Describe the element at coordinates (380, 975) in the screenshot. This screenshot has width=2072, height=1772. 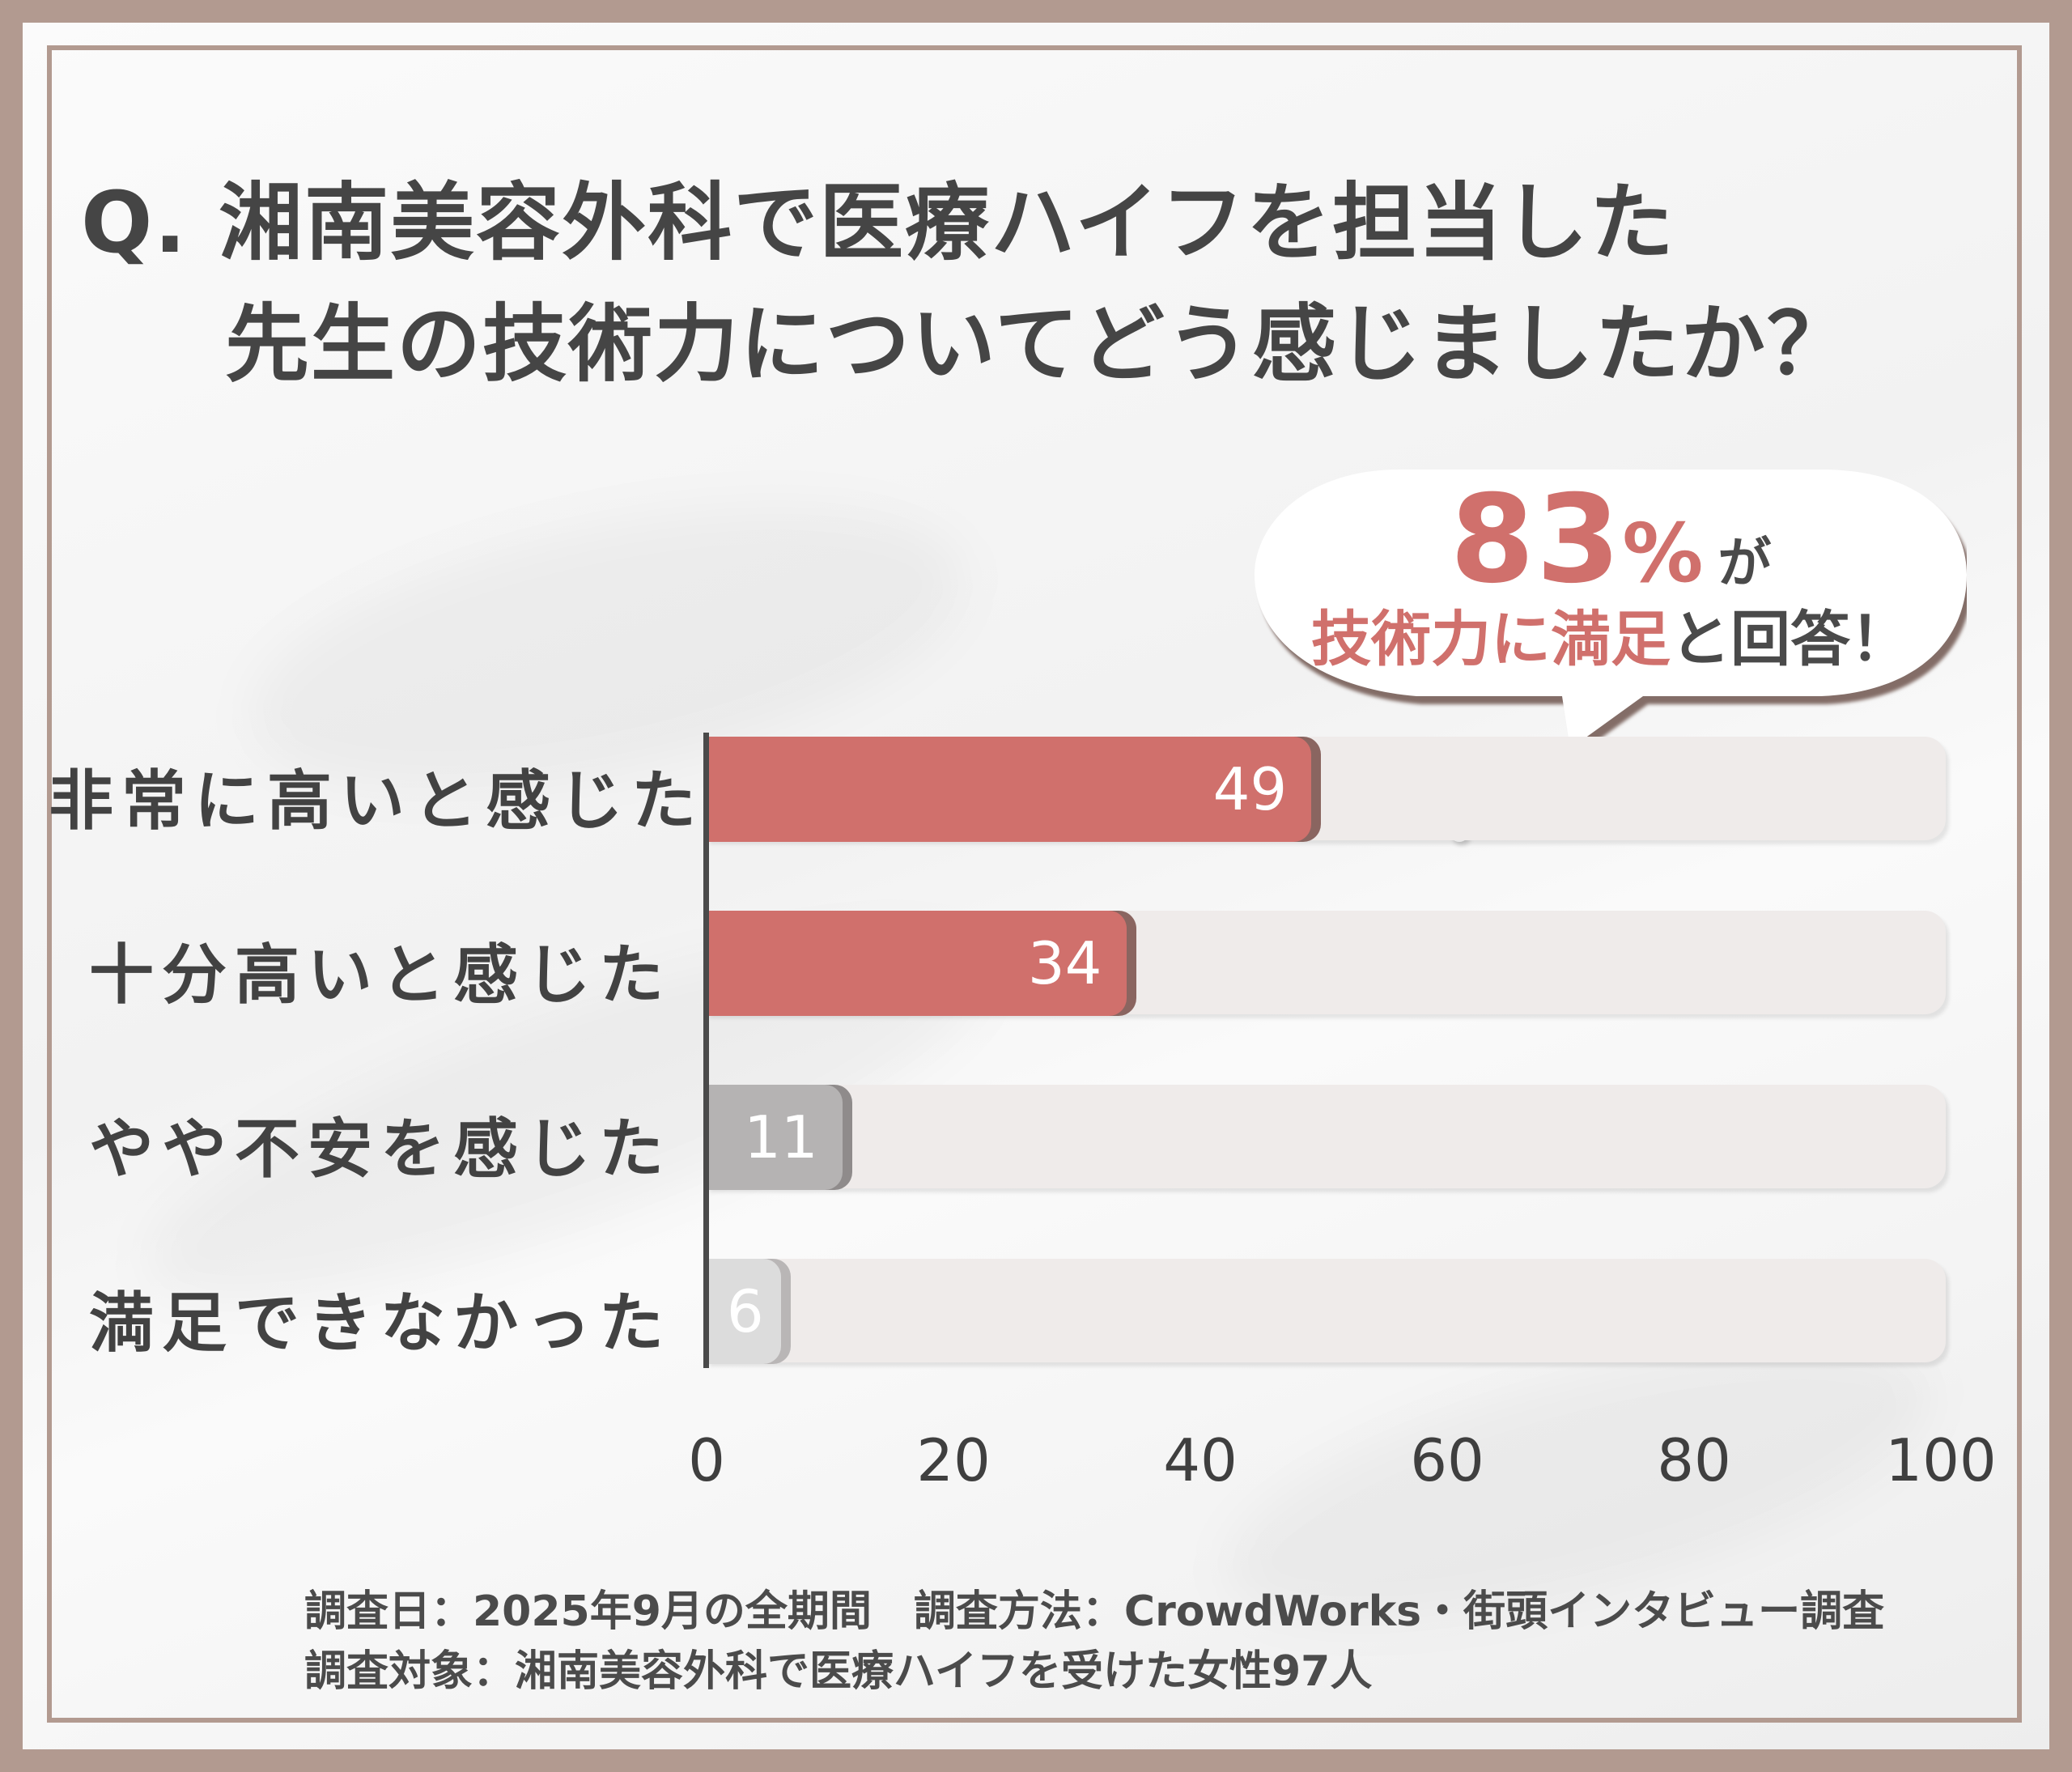
I see `category-label: 十分高いと感じた` at that location.